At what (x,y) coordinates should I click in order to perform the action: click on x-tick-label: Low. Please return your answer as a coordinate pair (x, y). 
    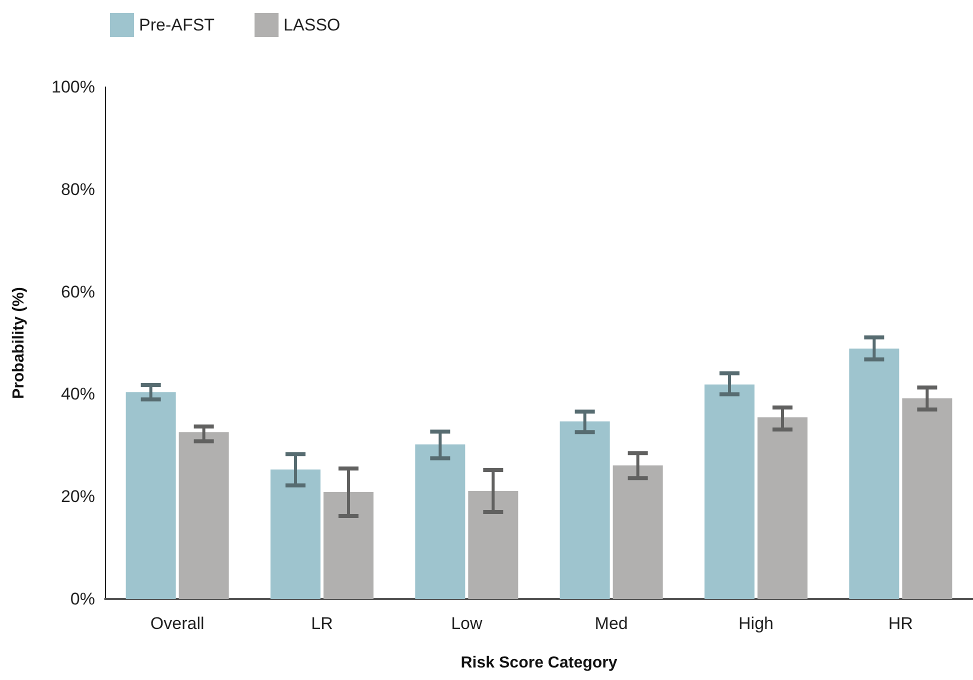
    Looking at the image, I should click on (467, 623).